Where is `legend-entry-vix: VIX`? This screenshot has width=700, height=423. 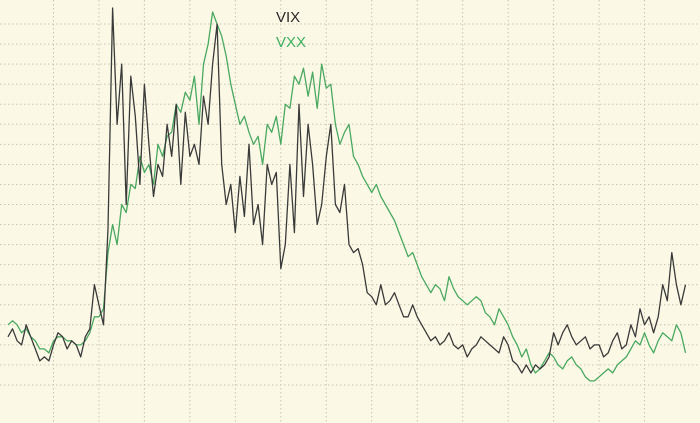 legend-entry-vix: VIX is located at coordinates (288, 17).